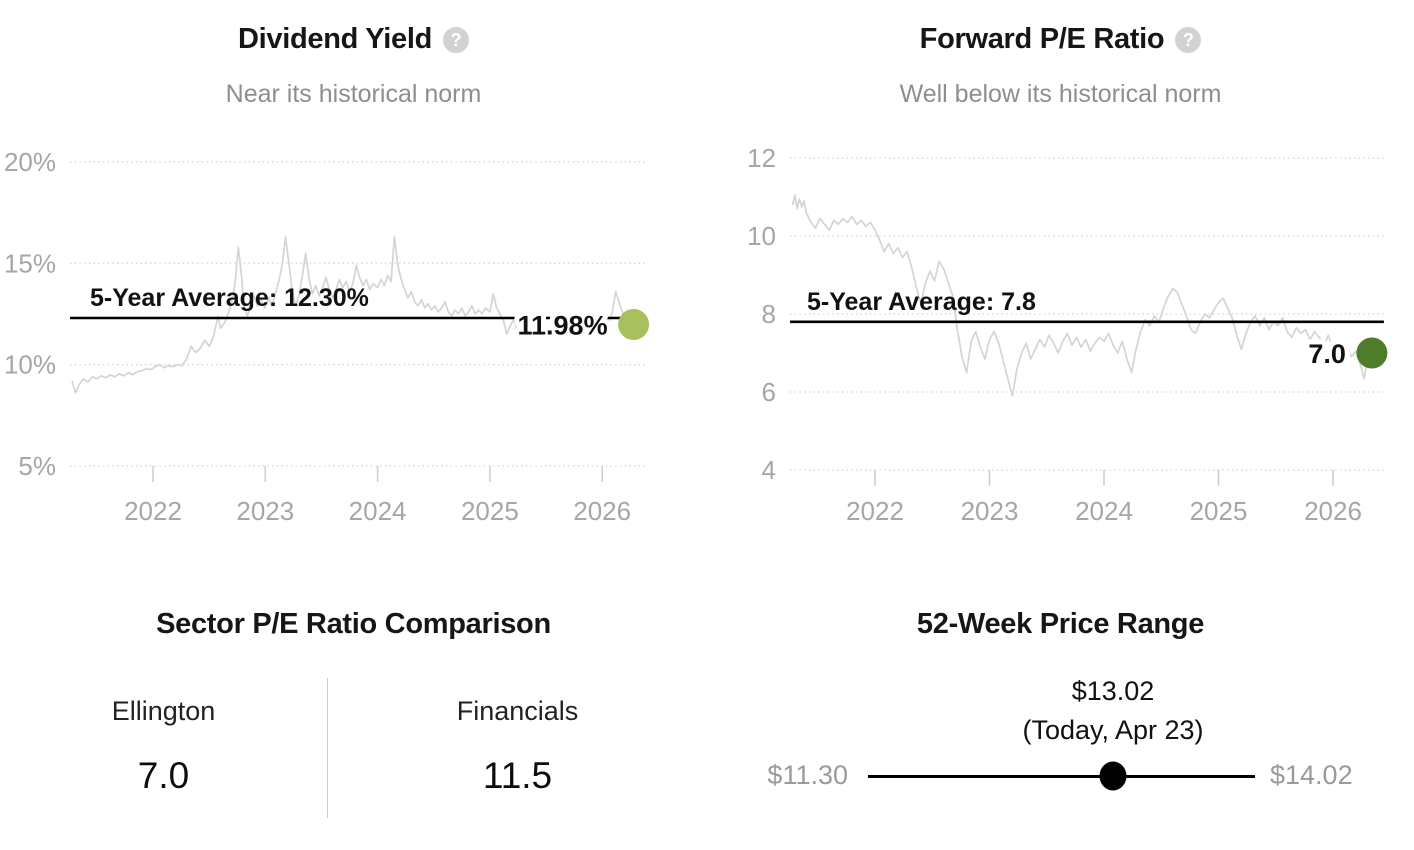 This screenshot has width=1414, height=850. I want to click on section-title: Sector P/E Ratio Comparison, so click(353, 624).